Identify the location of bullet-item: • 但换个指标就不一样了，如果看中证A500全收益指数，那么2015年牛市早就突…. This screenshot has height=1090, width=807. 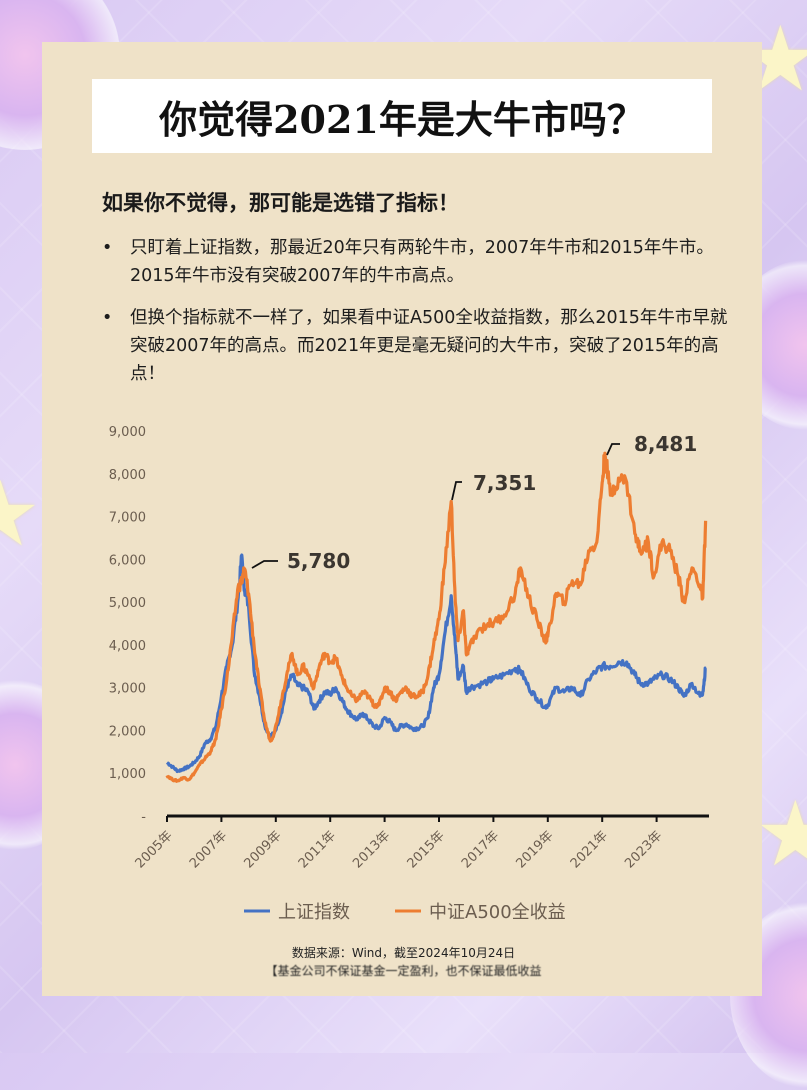
(422, 346).